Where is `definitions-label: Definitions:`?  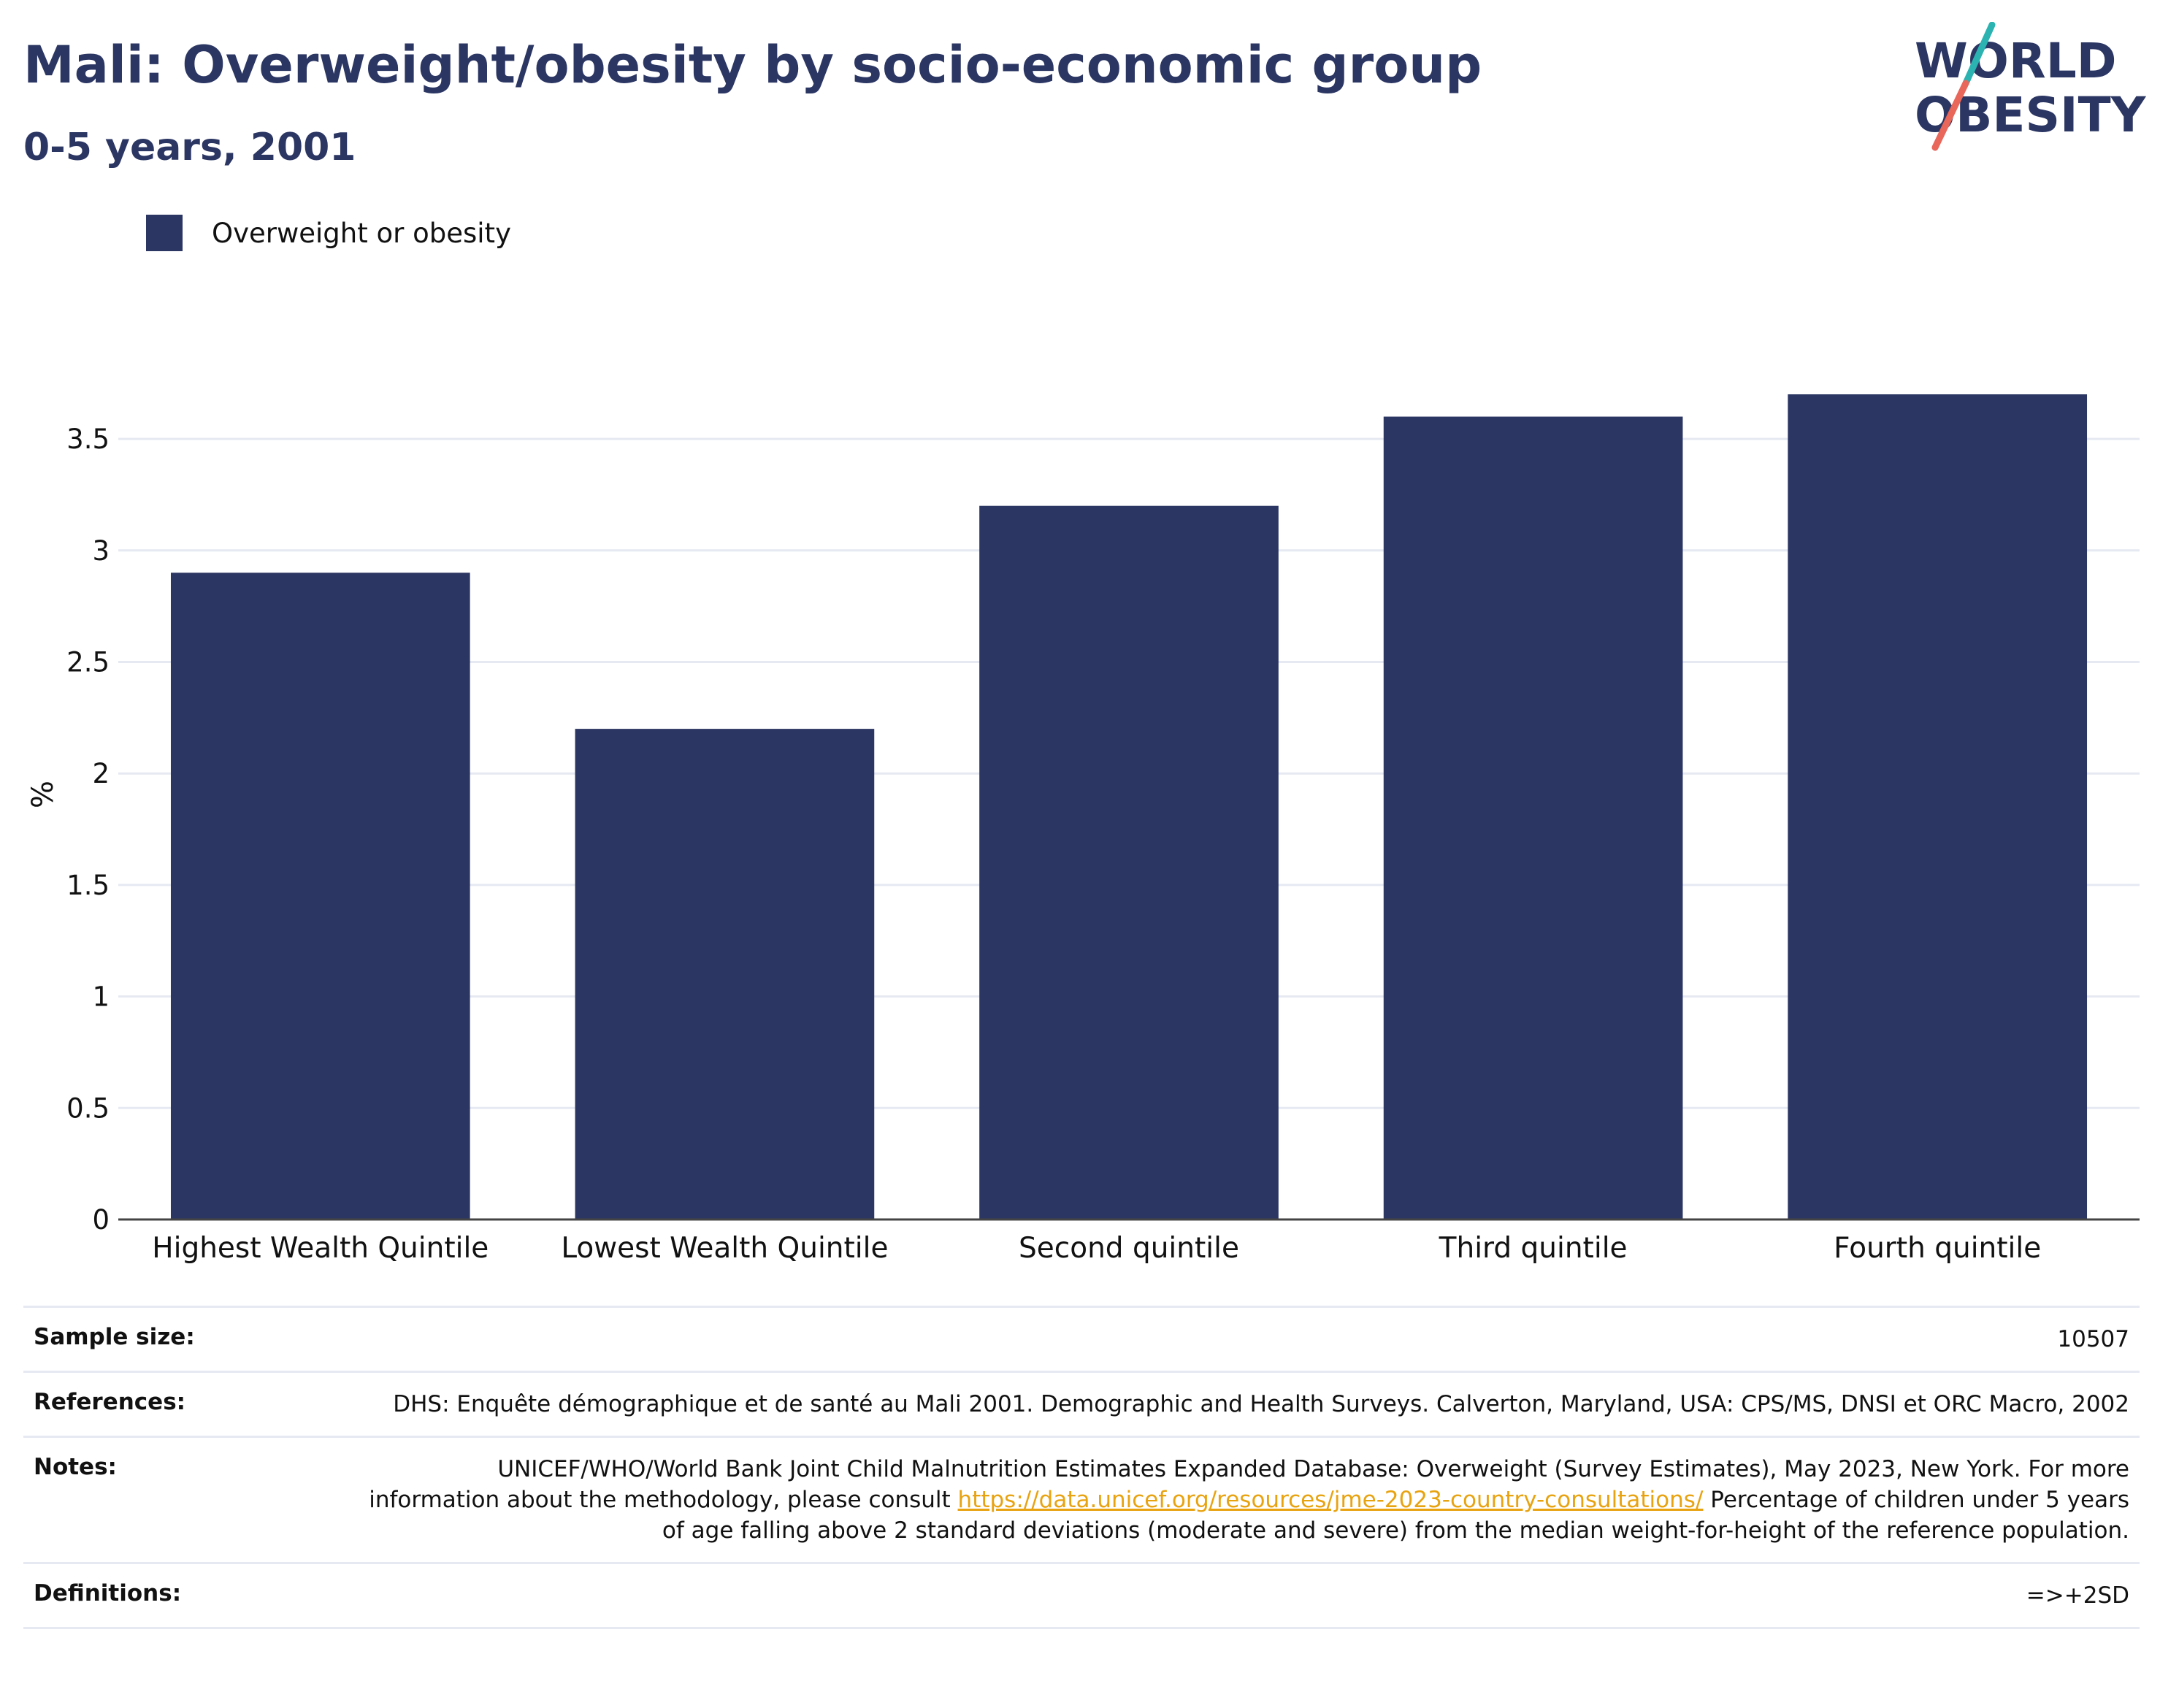 definitions-label: Definitions: is located at coordinates (187, 1595).